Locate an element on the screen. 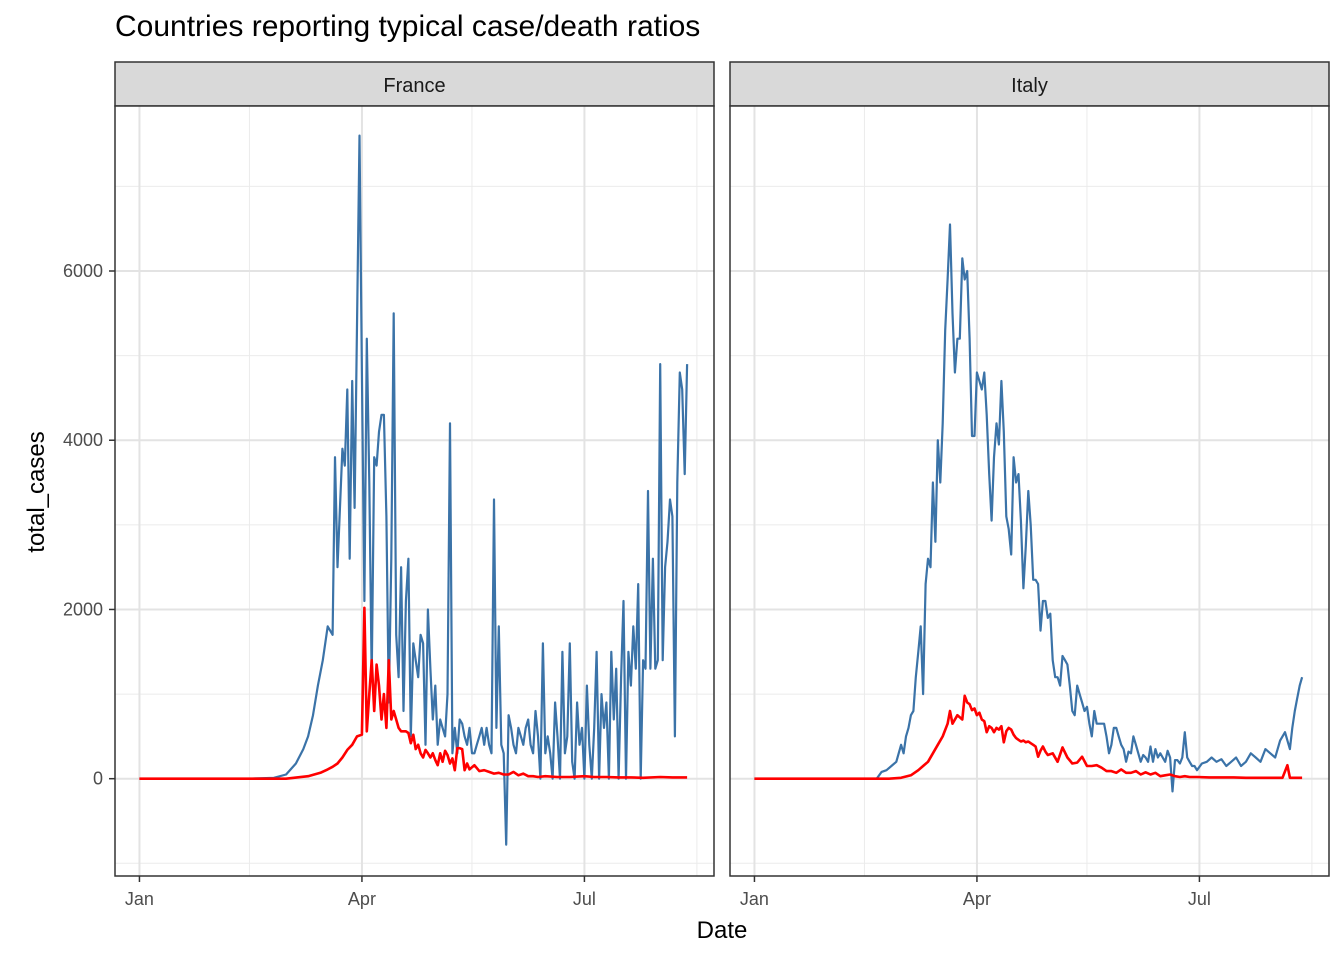 Image resolution: width=1344 pixels, height=960 pixels. facet-strip-label: France is located at coordinates (414, 86).